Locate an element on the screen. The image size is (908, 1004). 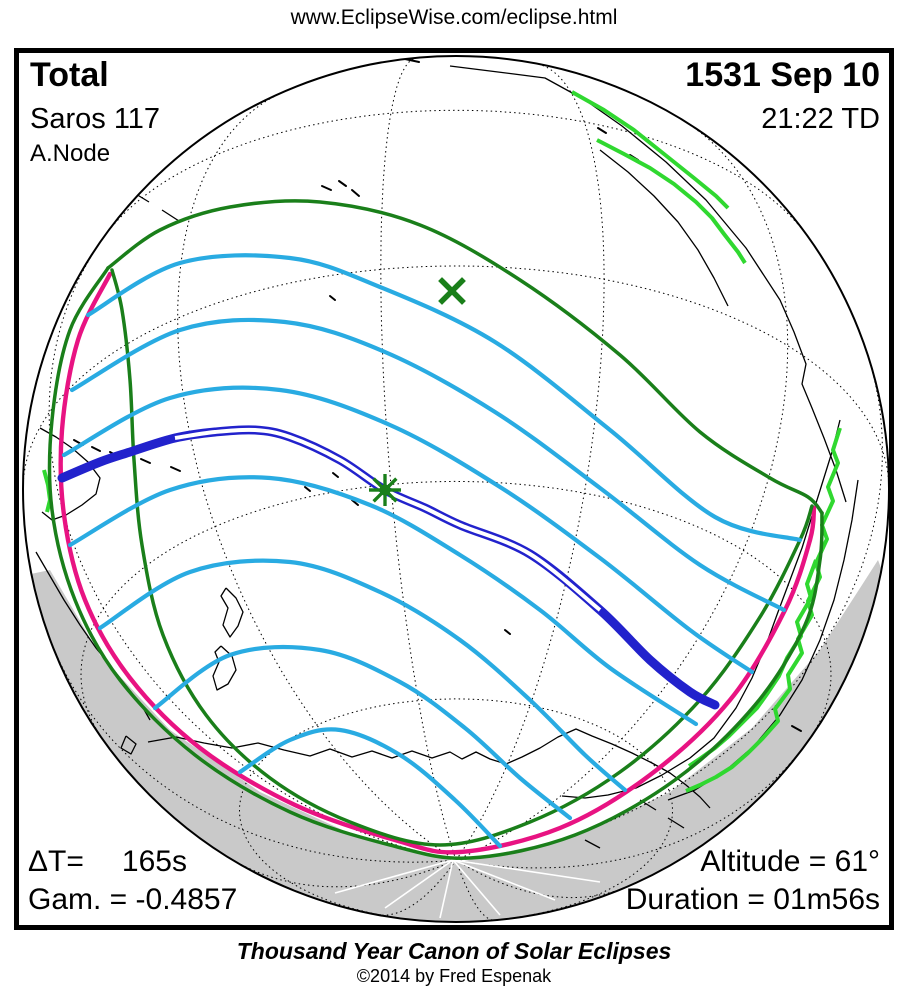
canon-title: Thousand Year Canon of Solar Eclipses is located at coordinates (454, 951).